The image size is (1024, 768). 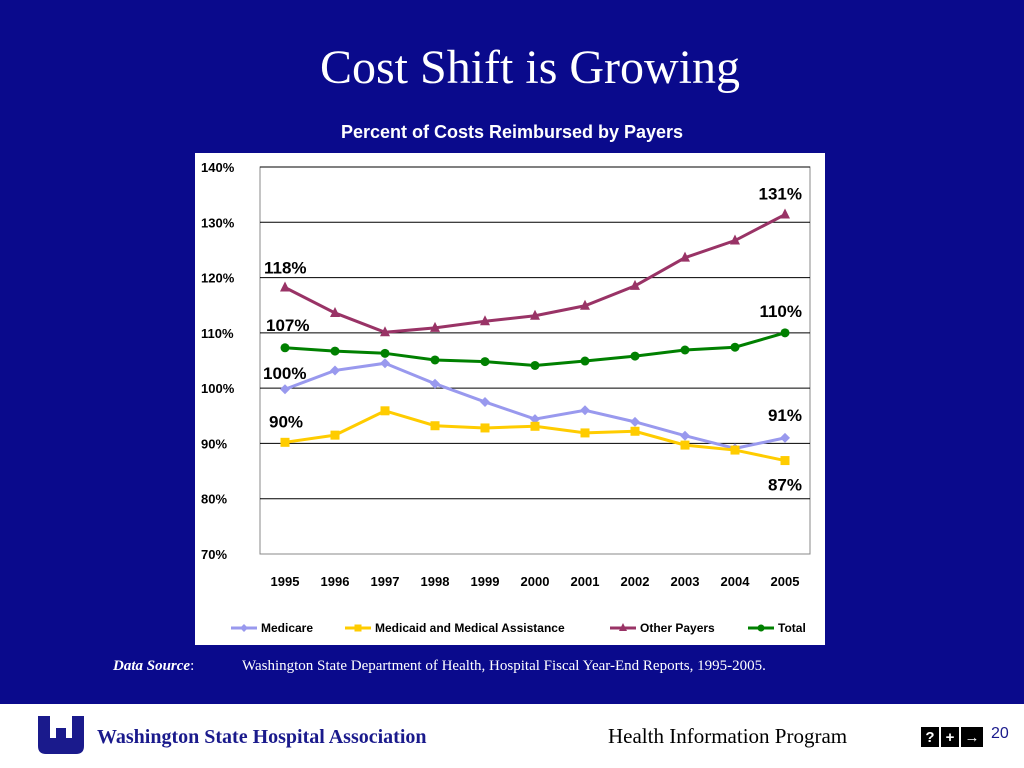 What do you see at coordinates (792, 628) in the screenshot?
I see `legend-label: Total` at bounding box center [792, 628].